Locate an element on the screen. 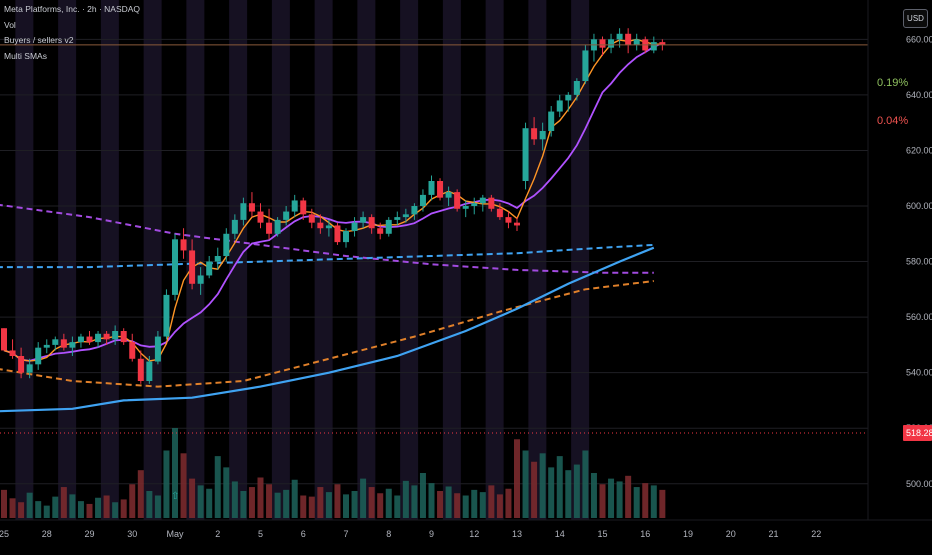 The image size is (932, 555). currency-button: USD is located at coordinates (915, 18).